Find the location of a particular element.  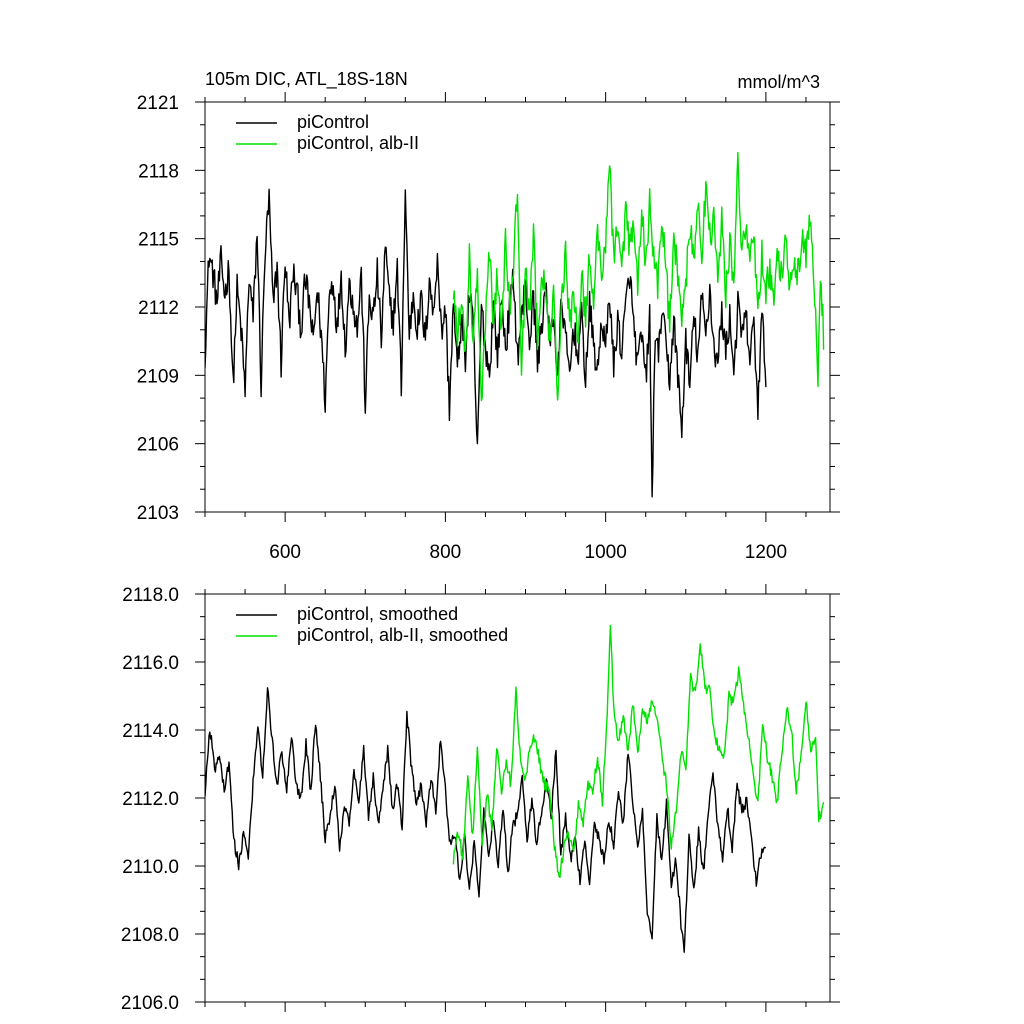

y-tick-label: 2106 is located at coordinates (158, 445).